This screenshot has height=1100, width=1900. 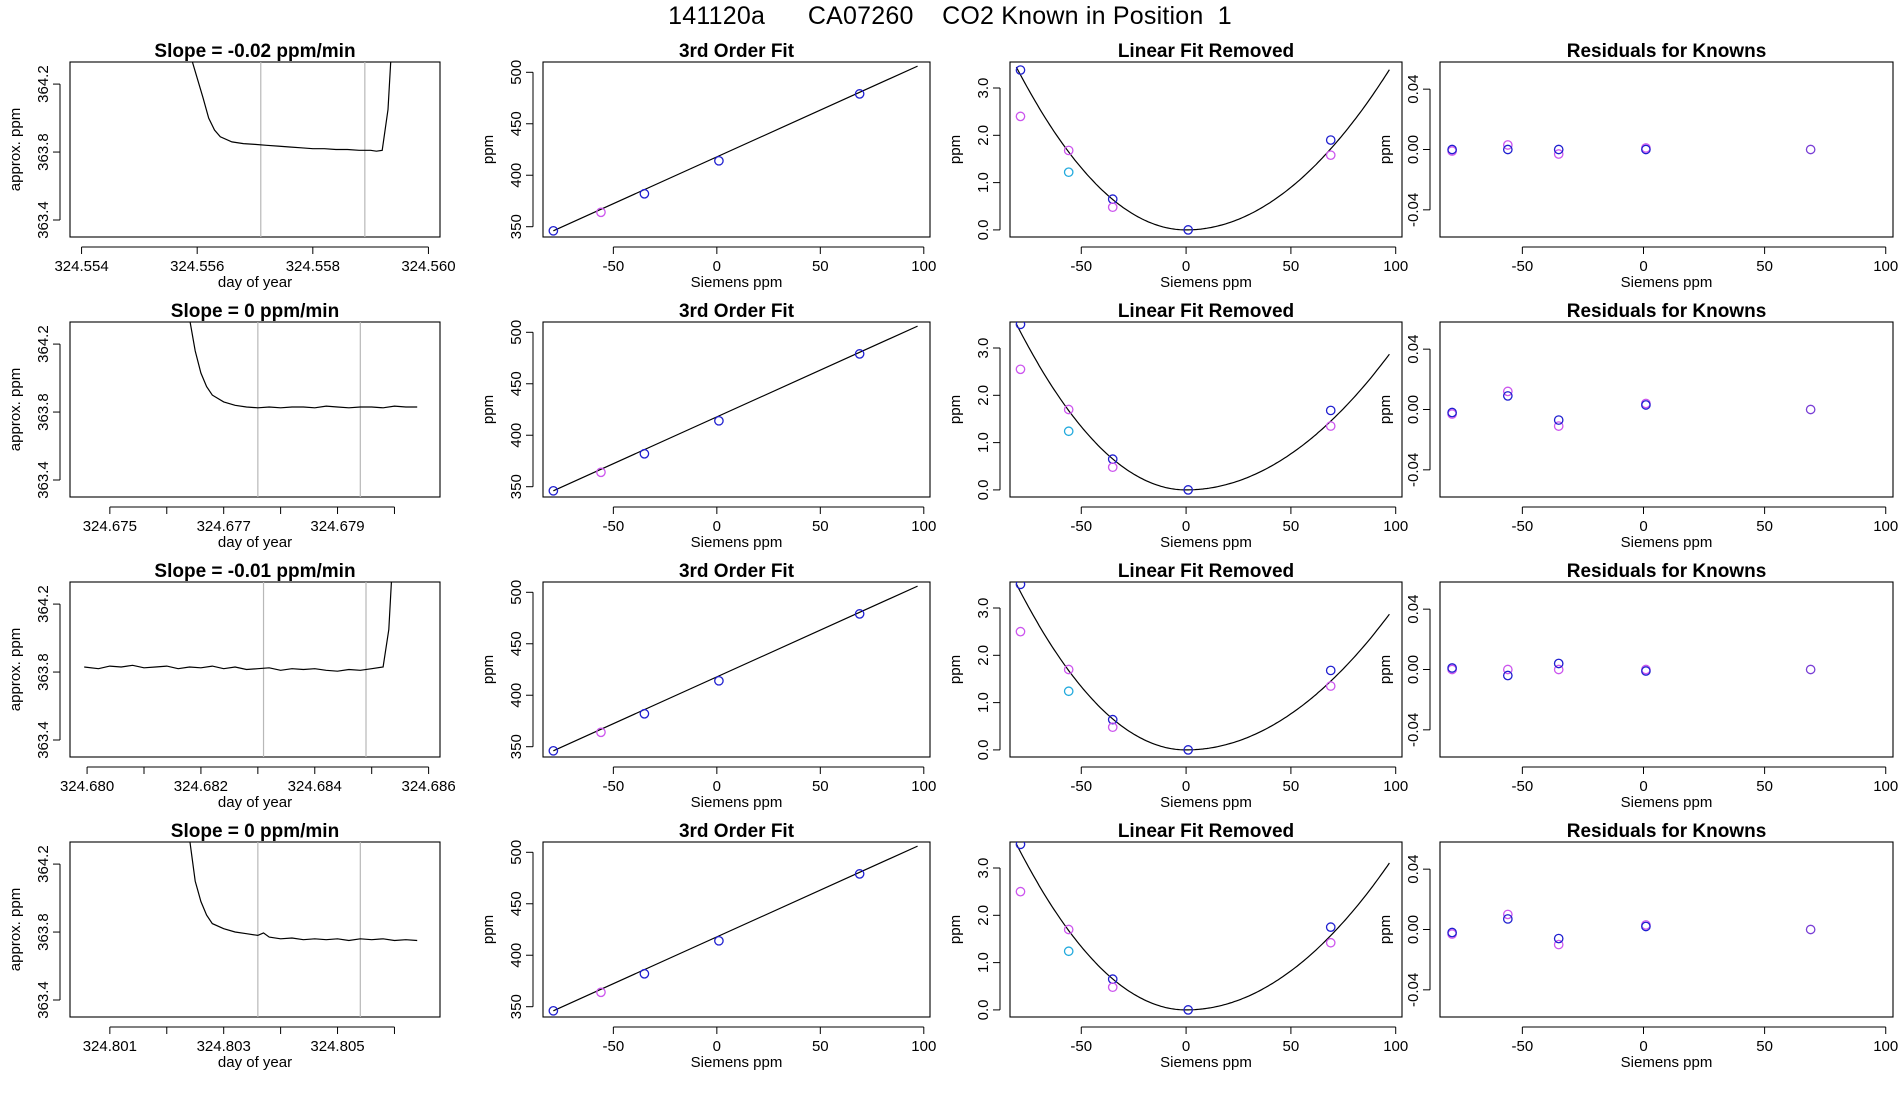 I want to click on y-tick-label: 364.2, so click(x=43, y=84).